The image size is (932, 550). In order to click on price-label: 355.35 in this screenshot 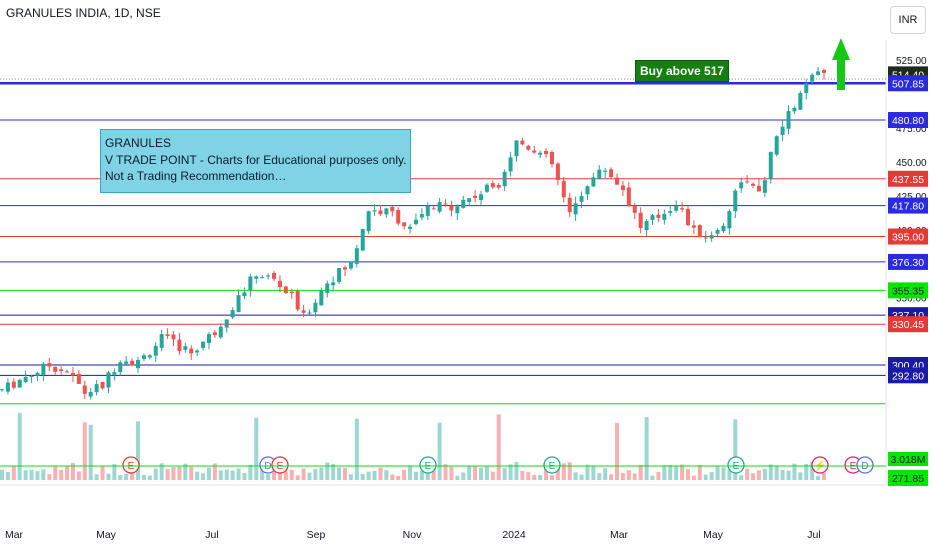, I will do `click(908, 291)`.